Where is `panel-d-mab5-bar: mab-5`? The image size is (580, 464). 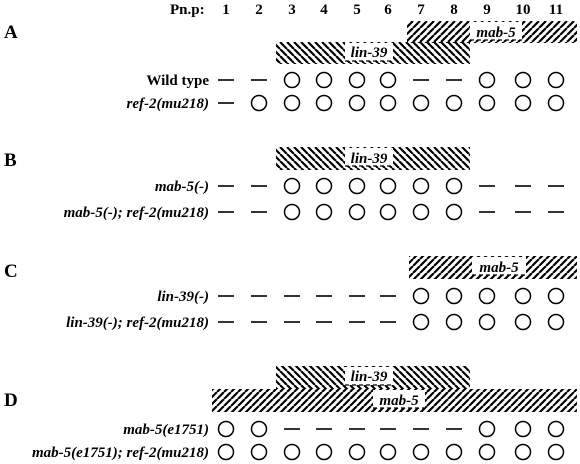
panel-d-mab5-bar: mab-5 is located at coordinates (394, 400).